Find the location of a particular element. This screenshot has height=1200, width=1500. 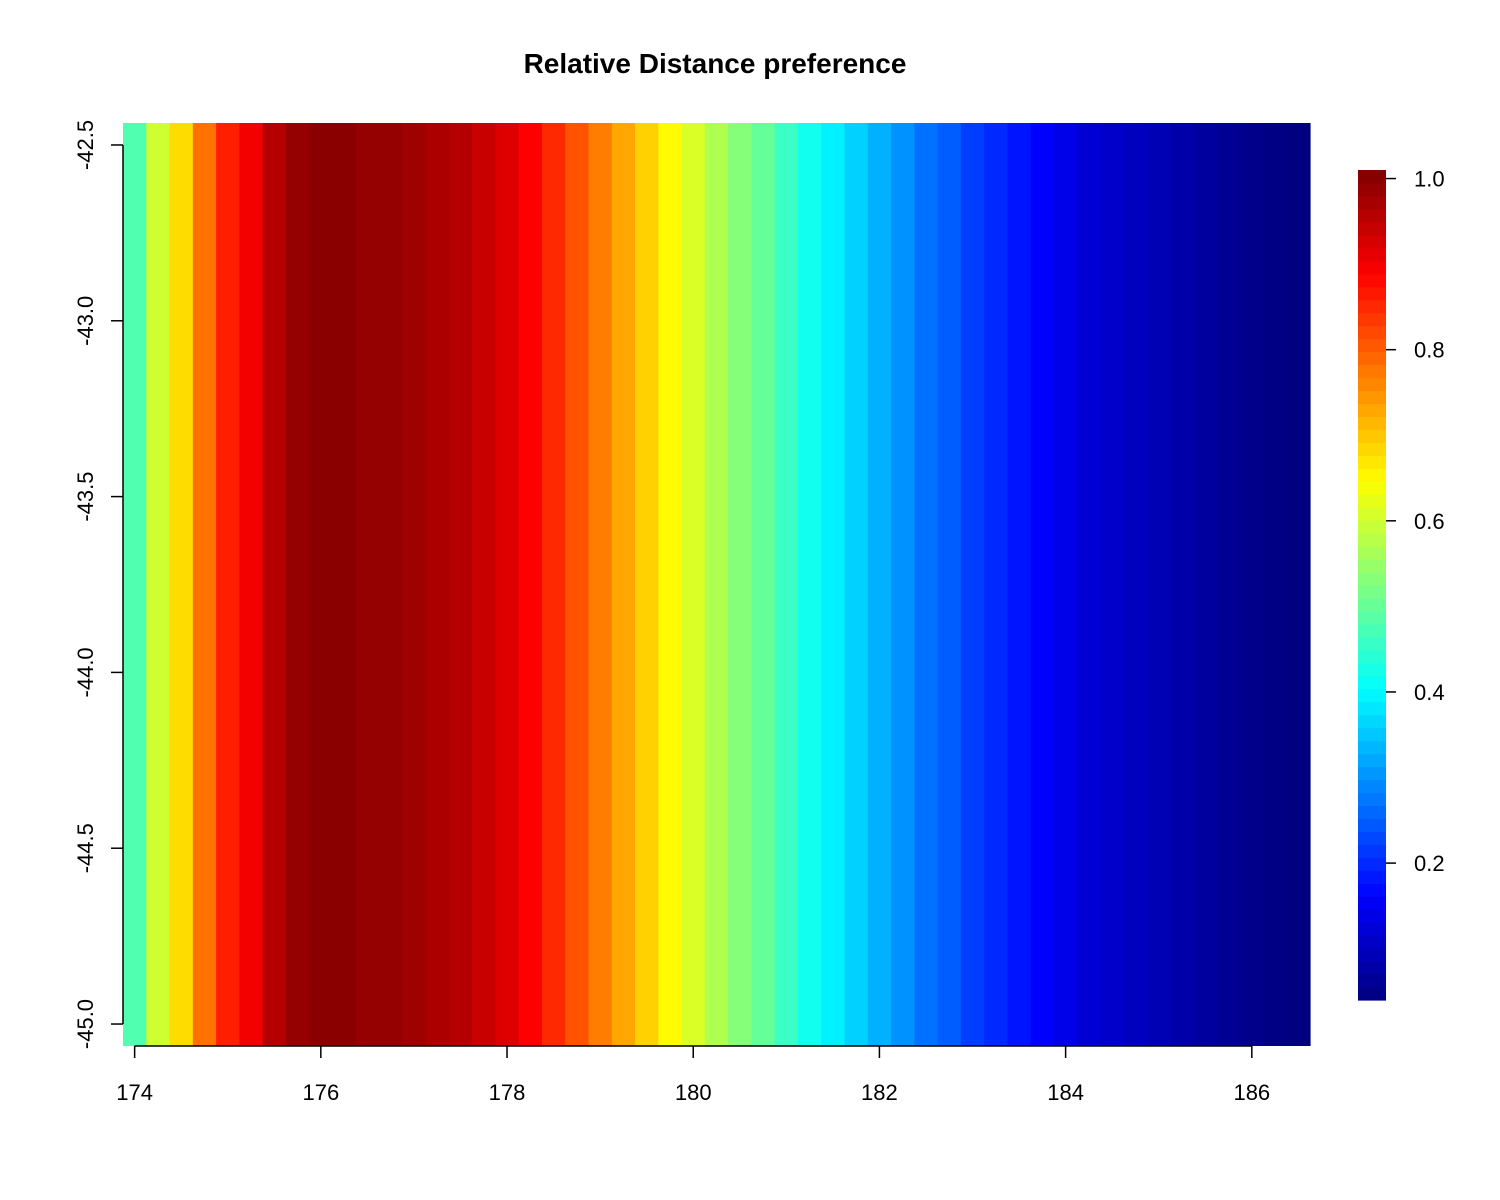

y-tick-label: -42.5 is located at coordinates (85, 145).